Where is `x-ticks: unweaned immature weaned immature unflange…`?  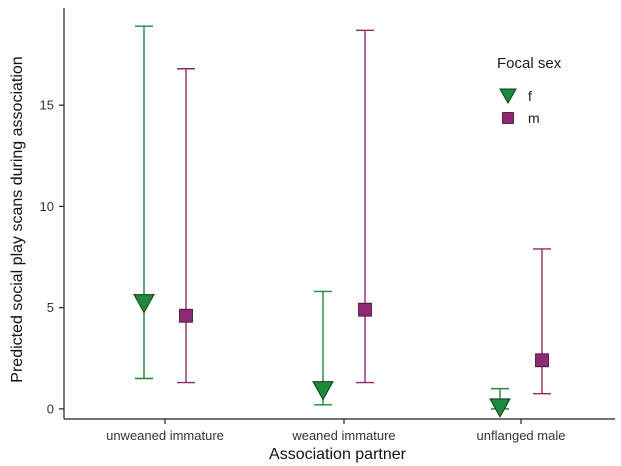 x-ticks: unweaned immature weaned immature unflange… is located at coordinates (335, 431).